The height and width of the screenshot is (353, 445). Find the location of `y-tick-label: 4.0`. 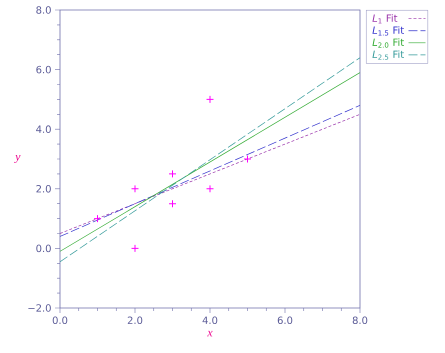

y-tick-label: 4.0 is located at coordinates (43, 129).